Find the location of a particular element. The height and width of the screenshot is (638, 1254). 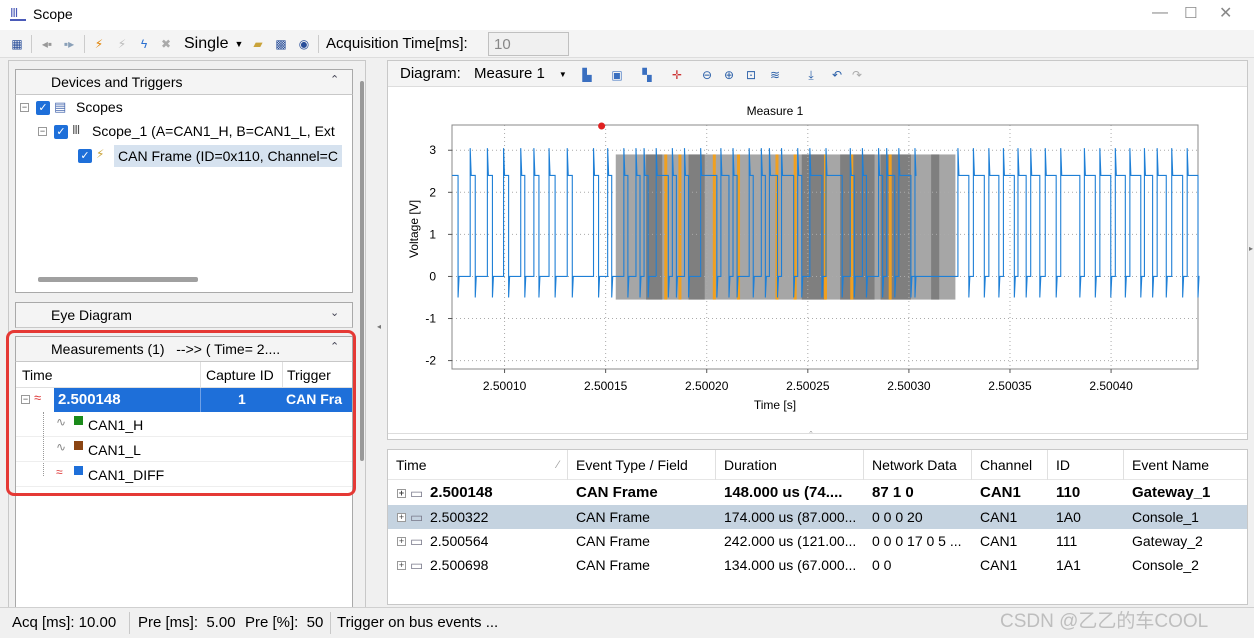

column-time: Time ⁄ is located at coordinates (478, 465).